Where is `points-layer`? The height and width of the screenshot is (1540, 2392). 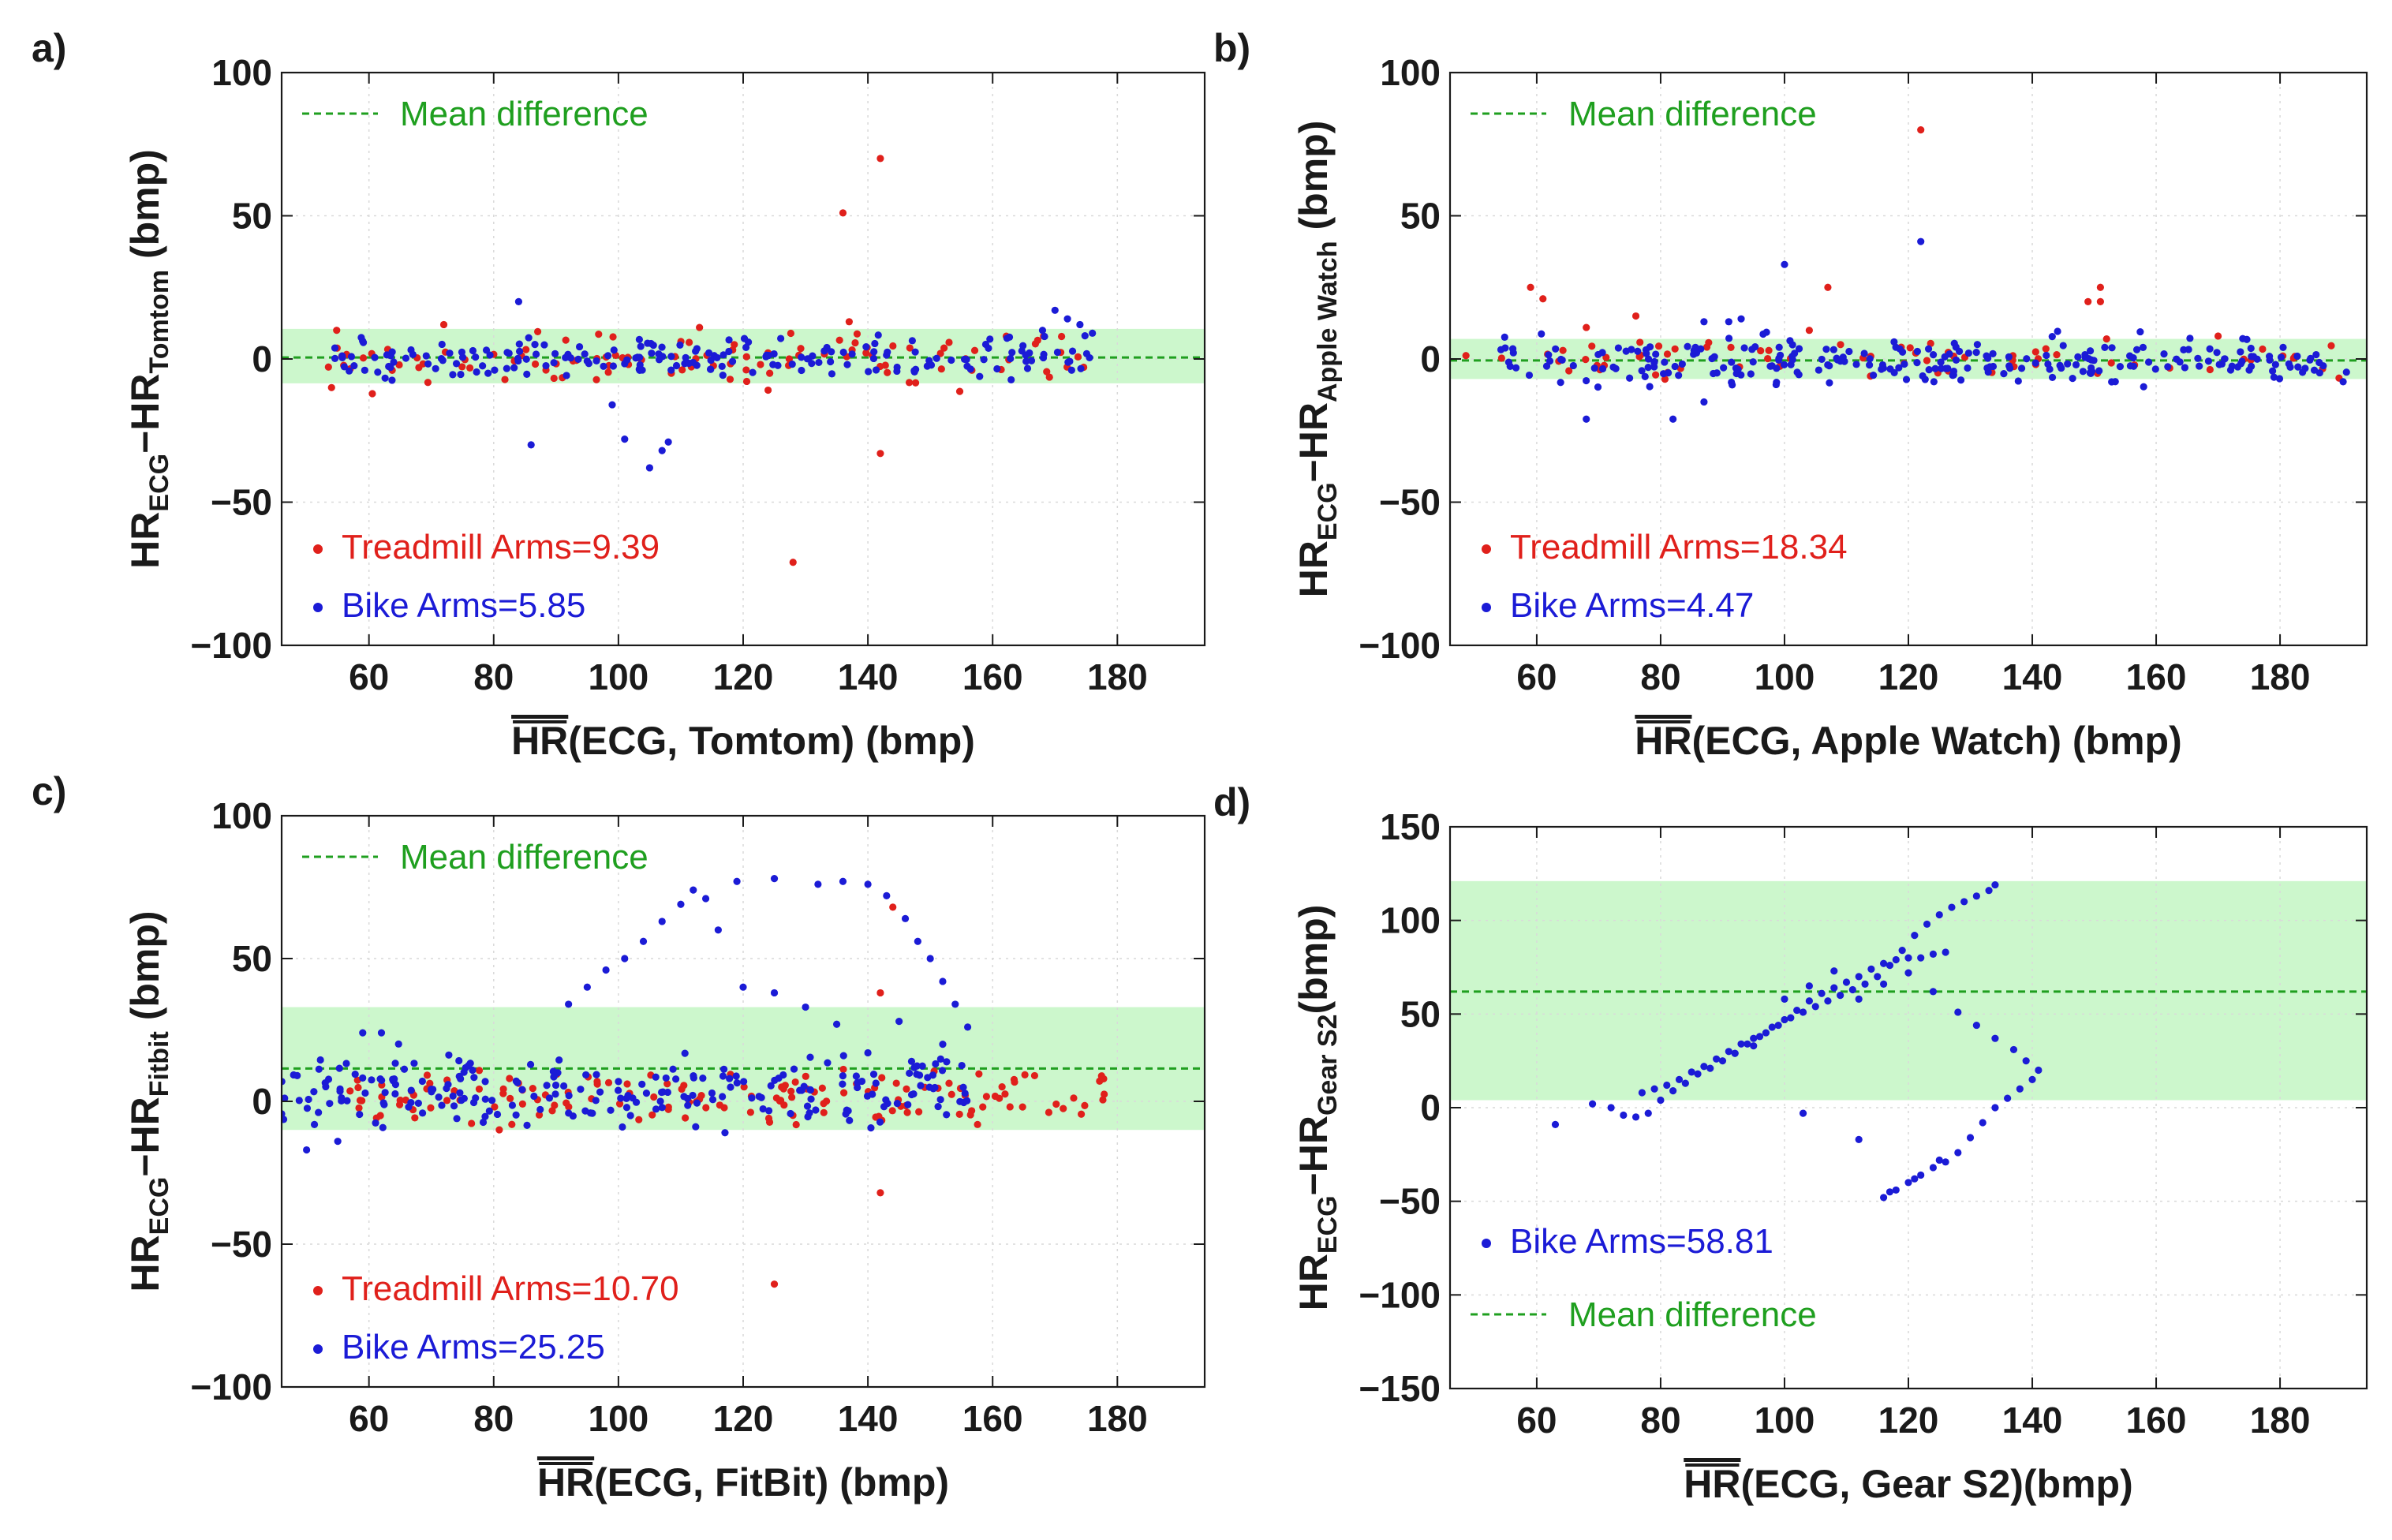
points-layer is located at coordinates (710, 360).